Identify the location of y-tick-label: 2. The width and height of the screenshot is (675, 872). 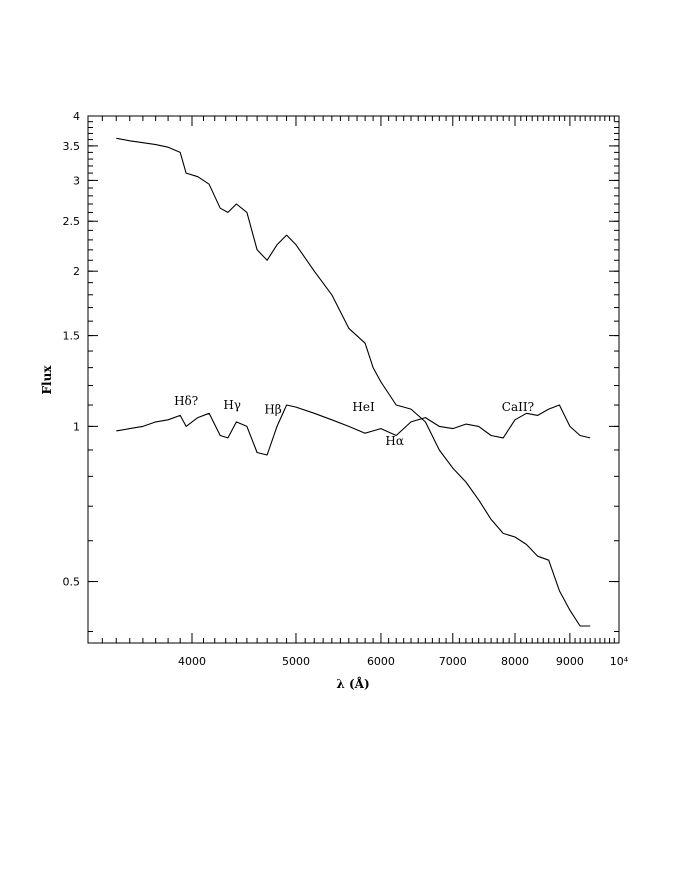
(76, 271).